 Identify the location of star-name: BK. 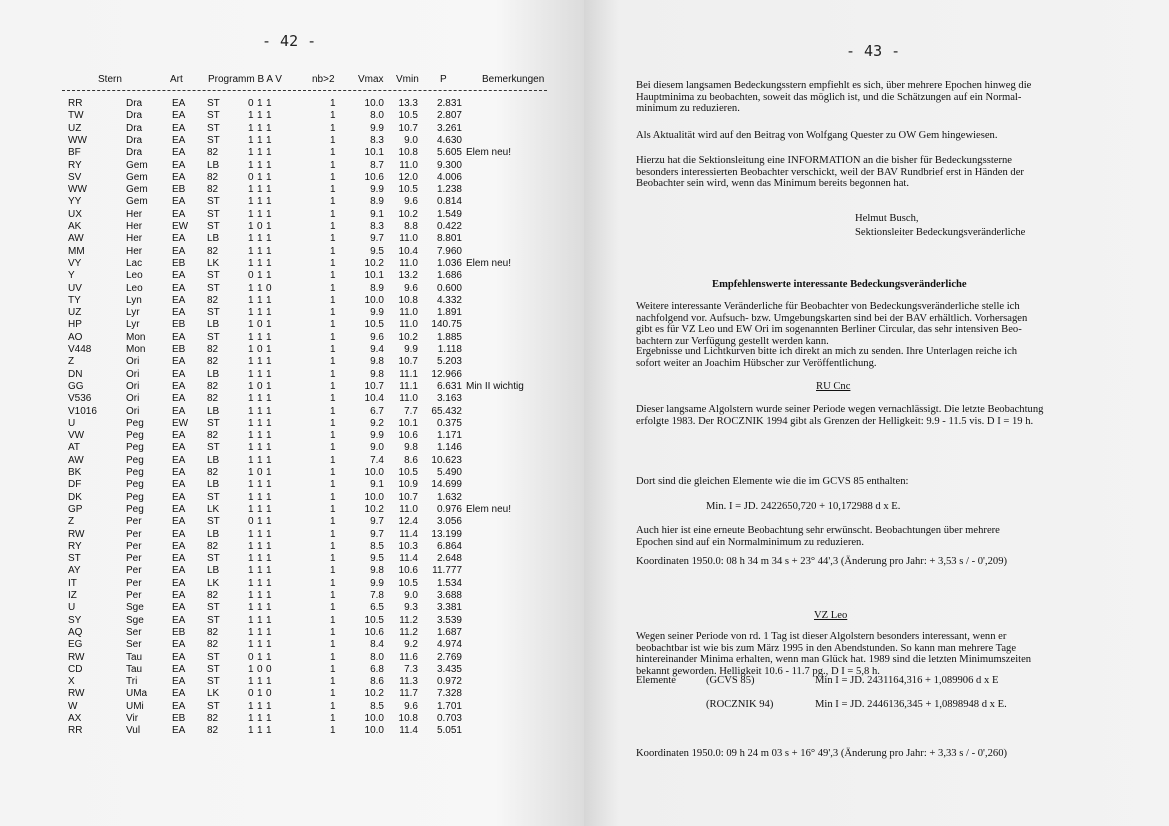
(75, 472).